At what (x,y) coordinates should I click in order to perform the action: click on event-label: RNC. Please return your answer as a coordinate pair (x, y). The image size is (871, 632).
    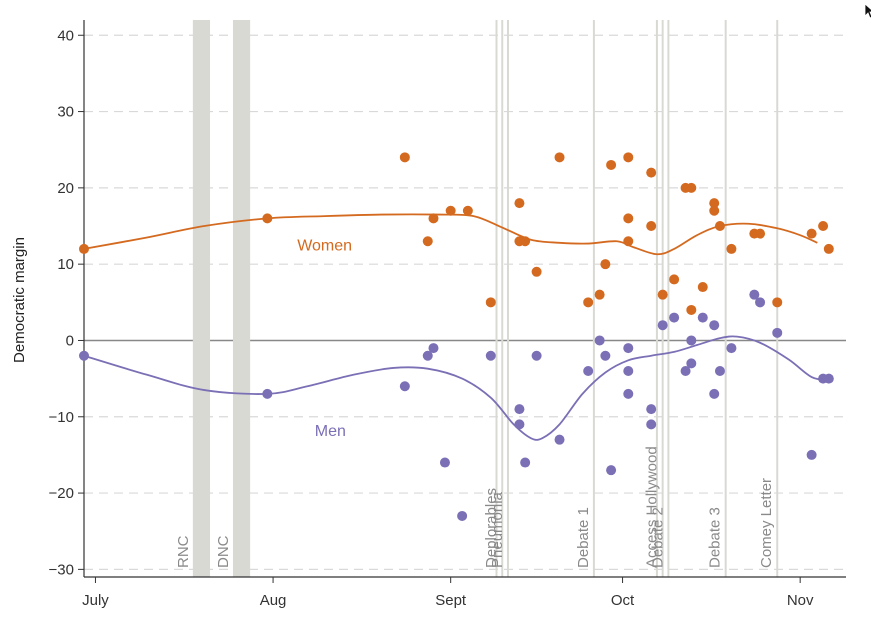
    Looking at the image, I should click on (183, 551).